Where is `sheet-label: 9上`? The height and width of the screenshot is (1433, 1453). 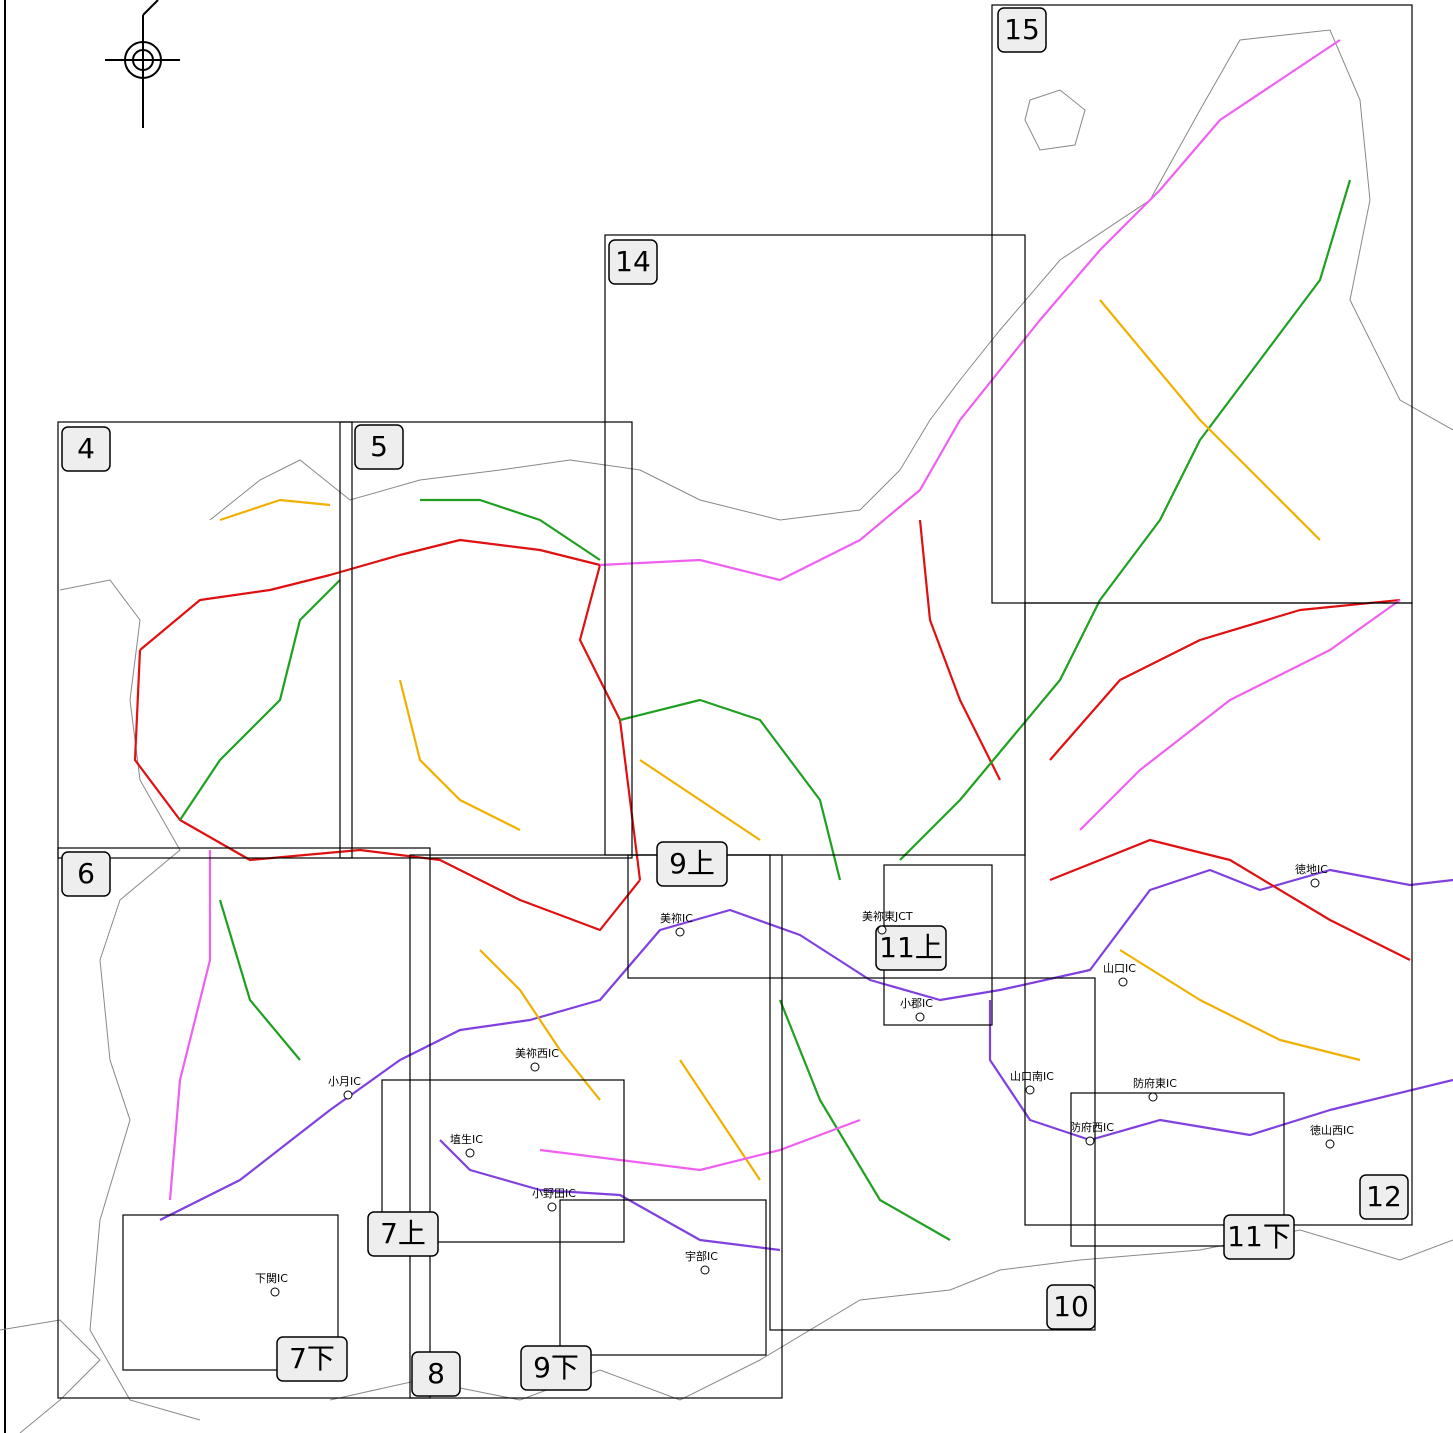 sheet-label: 9上 is located at coordinates (692, 864).